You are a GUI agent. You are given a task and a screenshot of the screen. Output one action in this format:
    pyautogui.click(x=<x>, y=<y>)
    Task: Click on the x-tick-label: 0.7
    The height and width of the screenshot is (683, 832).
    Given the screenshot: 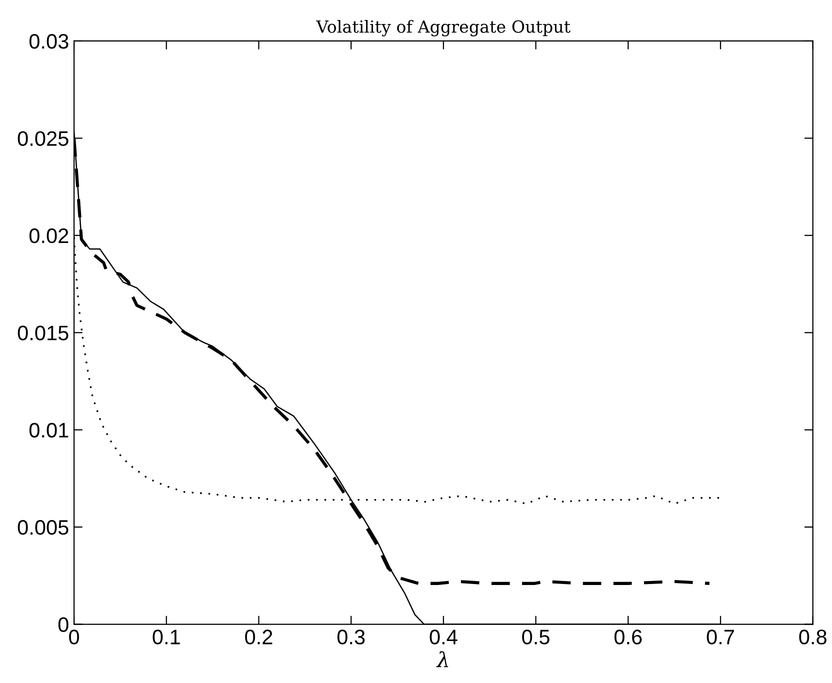 What is the action you would take?
    pyautogui.click(x=720, y=637)
    